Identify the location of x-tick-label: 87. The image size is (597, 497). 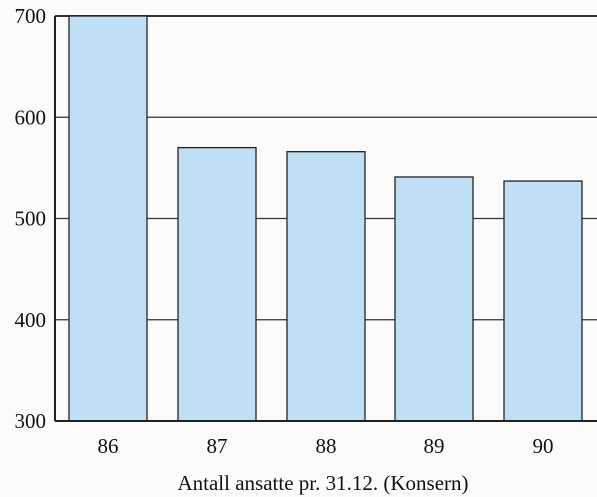
(217, 446).